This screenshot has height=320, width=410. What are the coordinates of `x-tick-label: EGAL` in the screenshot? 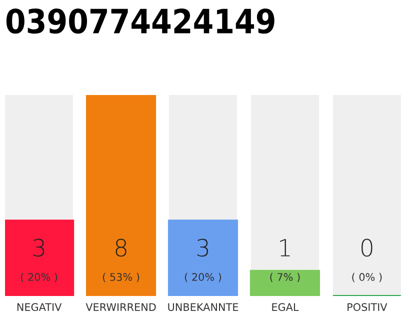 It's located at (285, 307).